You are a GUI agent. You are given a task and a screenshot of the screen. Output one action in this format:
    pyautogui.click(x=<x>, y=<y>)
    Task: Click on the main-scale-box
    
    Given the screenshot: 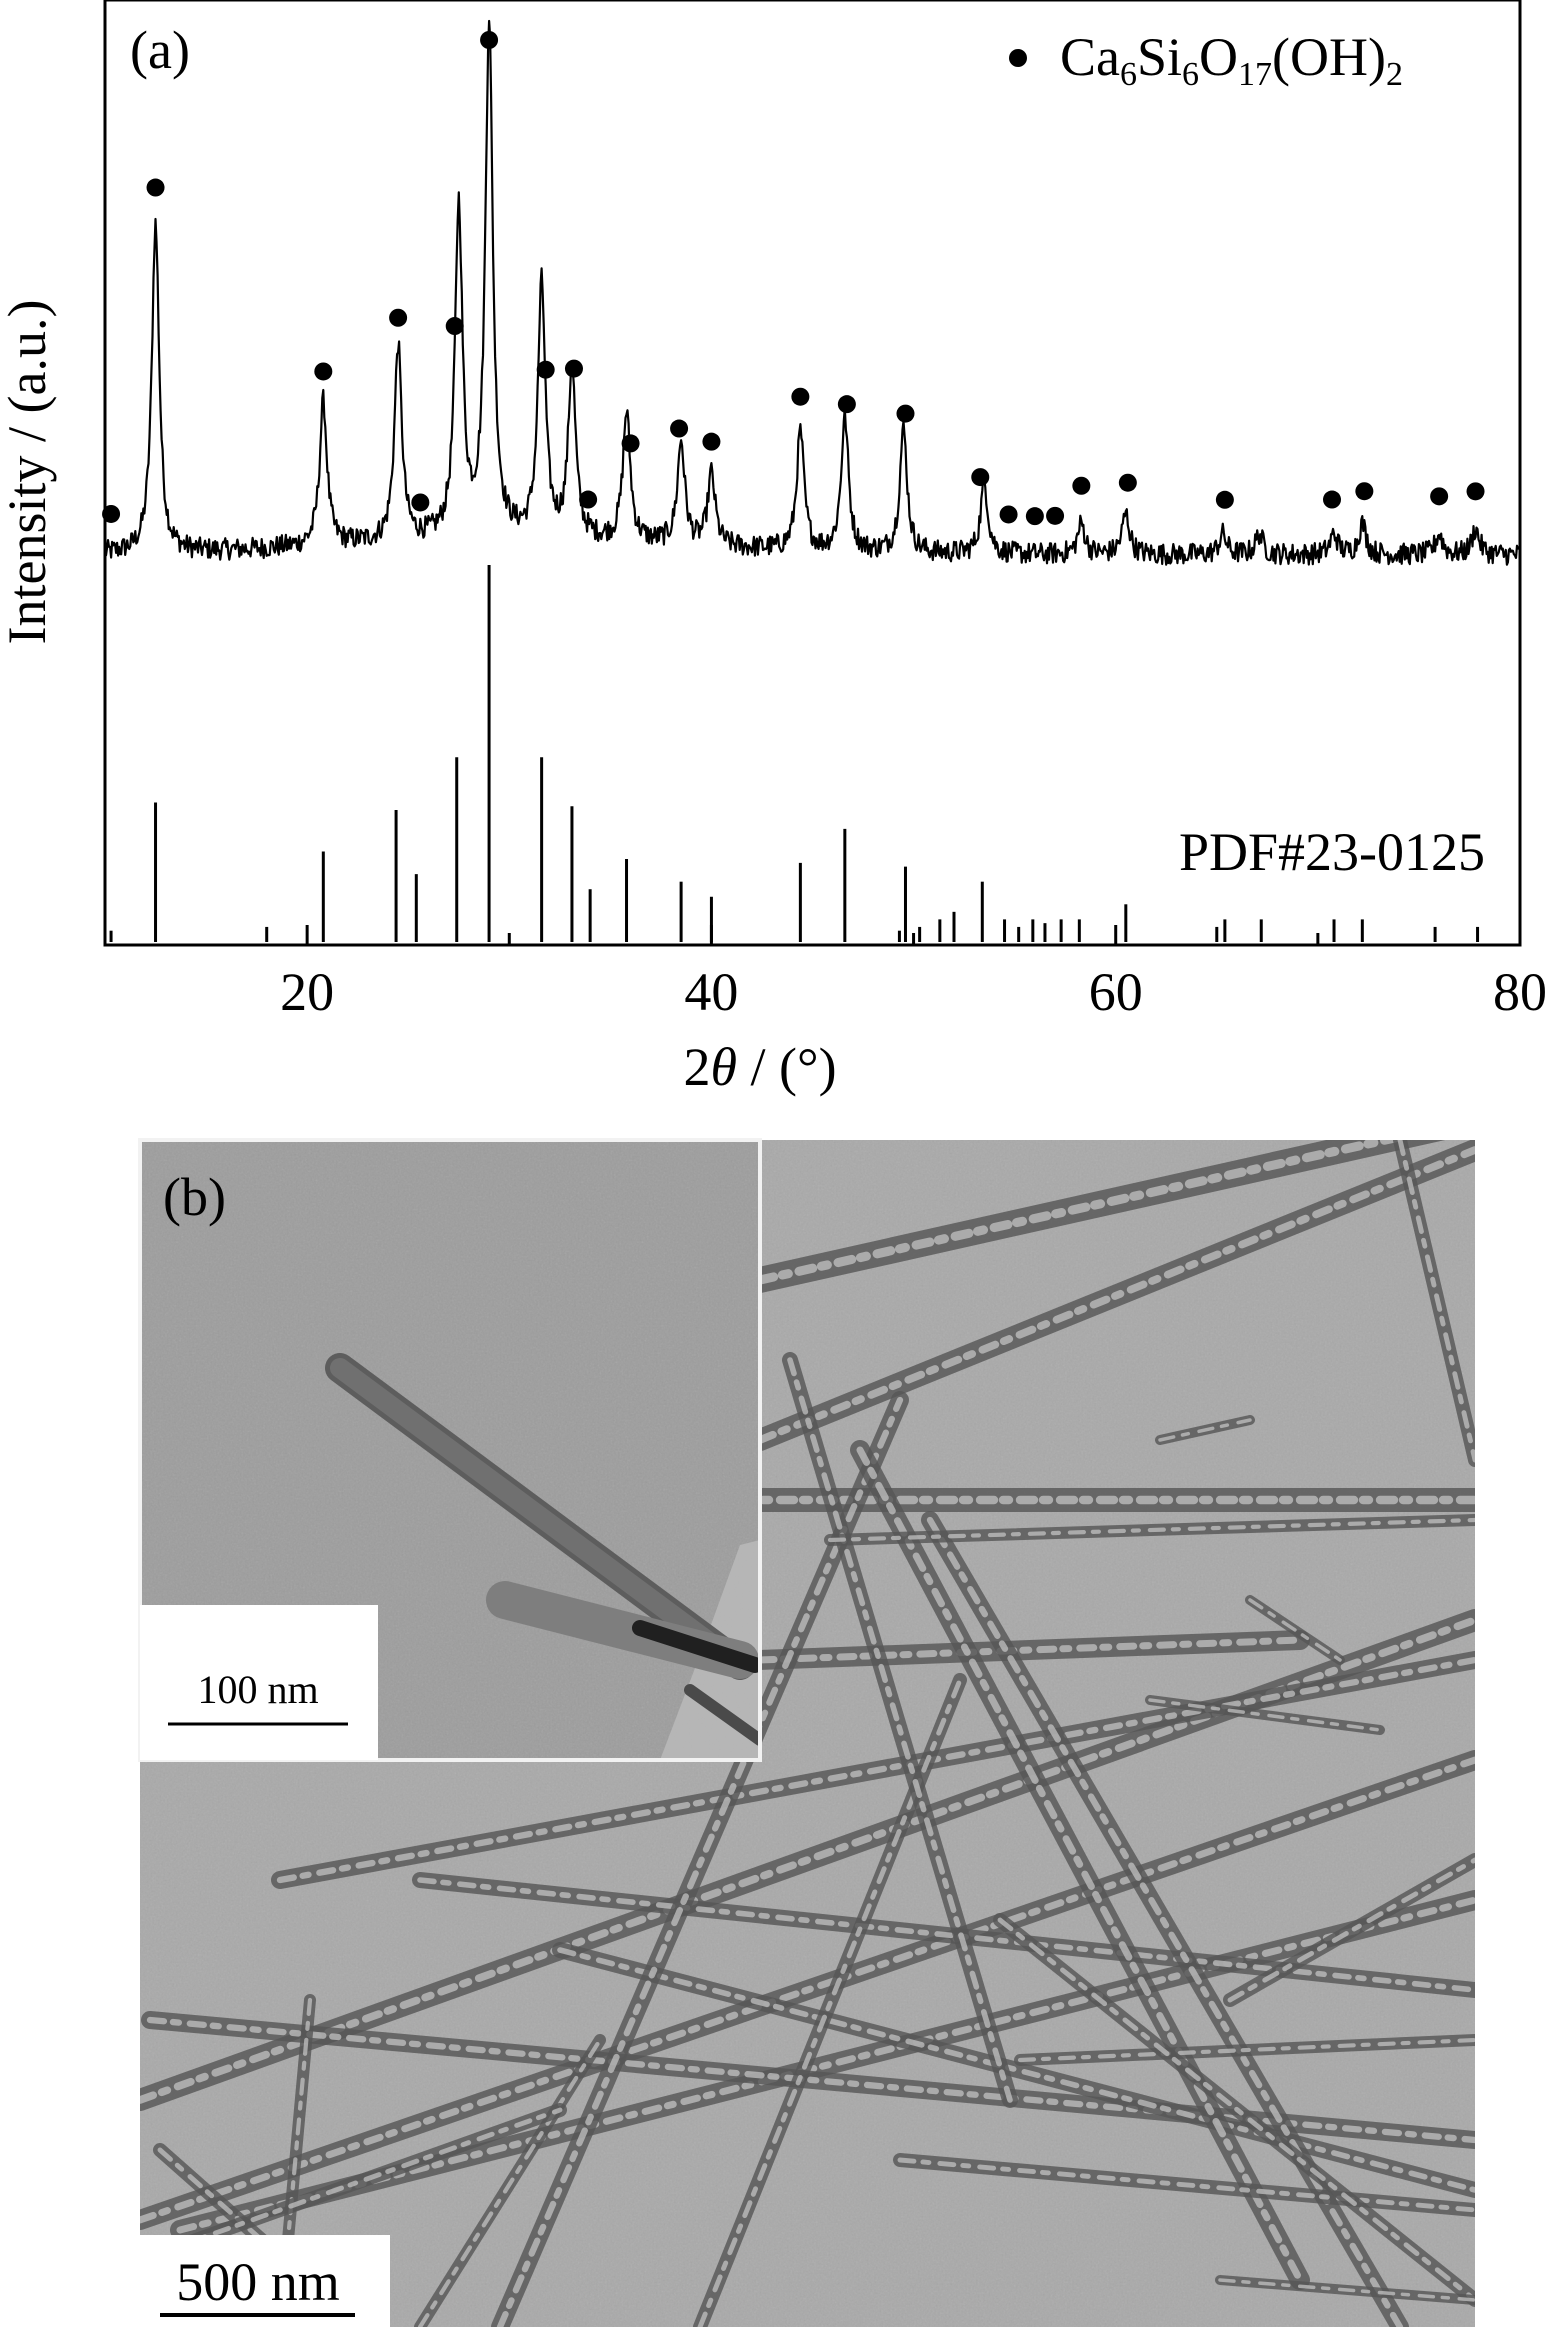 What is the action you would take?
    pyautogui.click(x=265, y=2281)
    